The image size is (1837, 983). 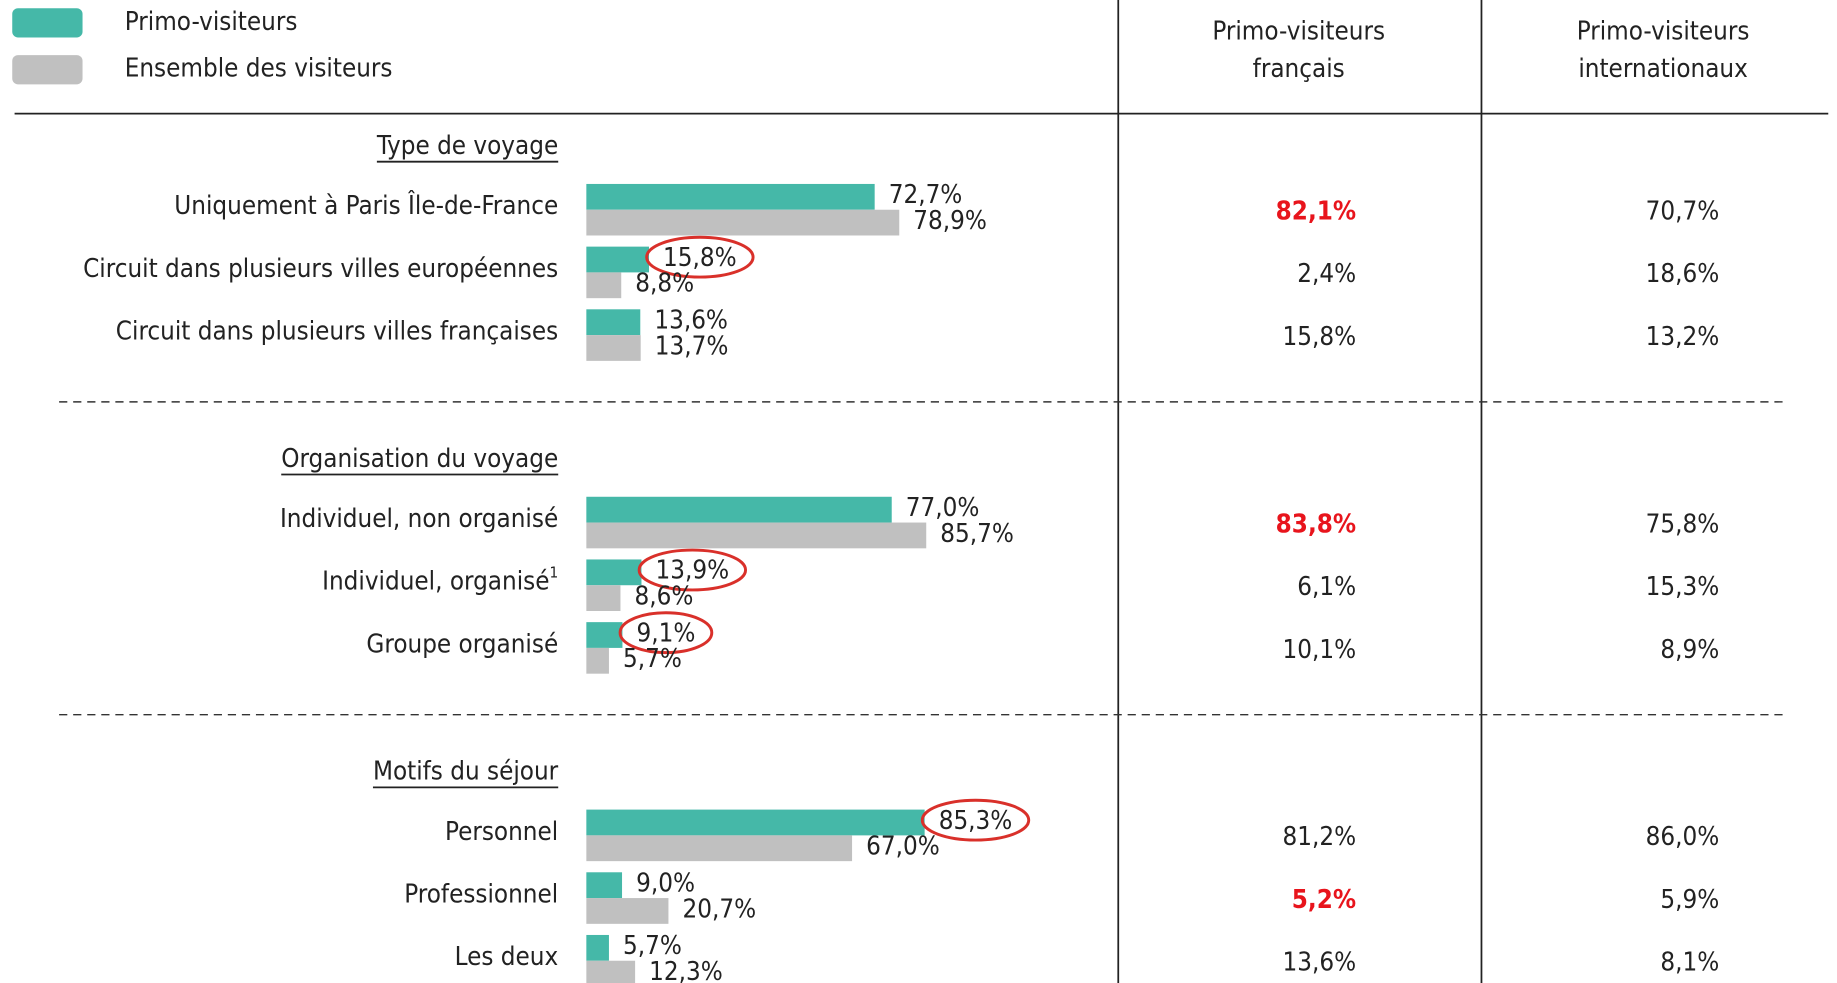 I want to click on category-text: Circuit dans plusieurs villes françaises, so click(x=337, y=331).